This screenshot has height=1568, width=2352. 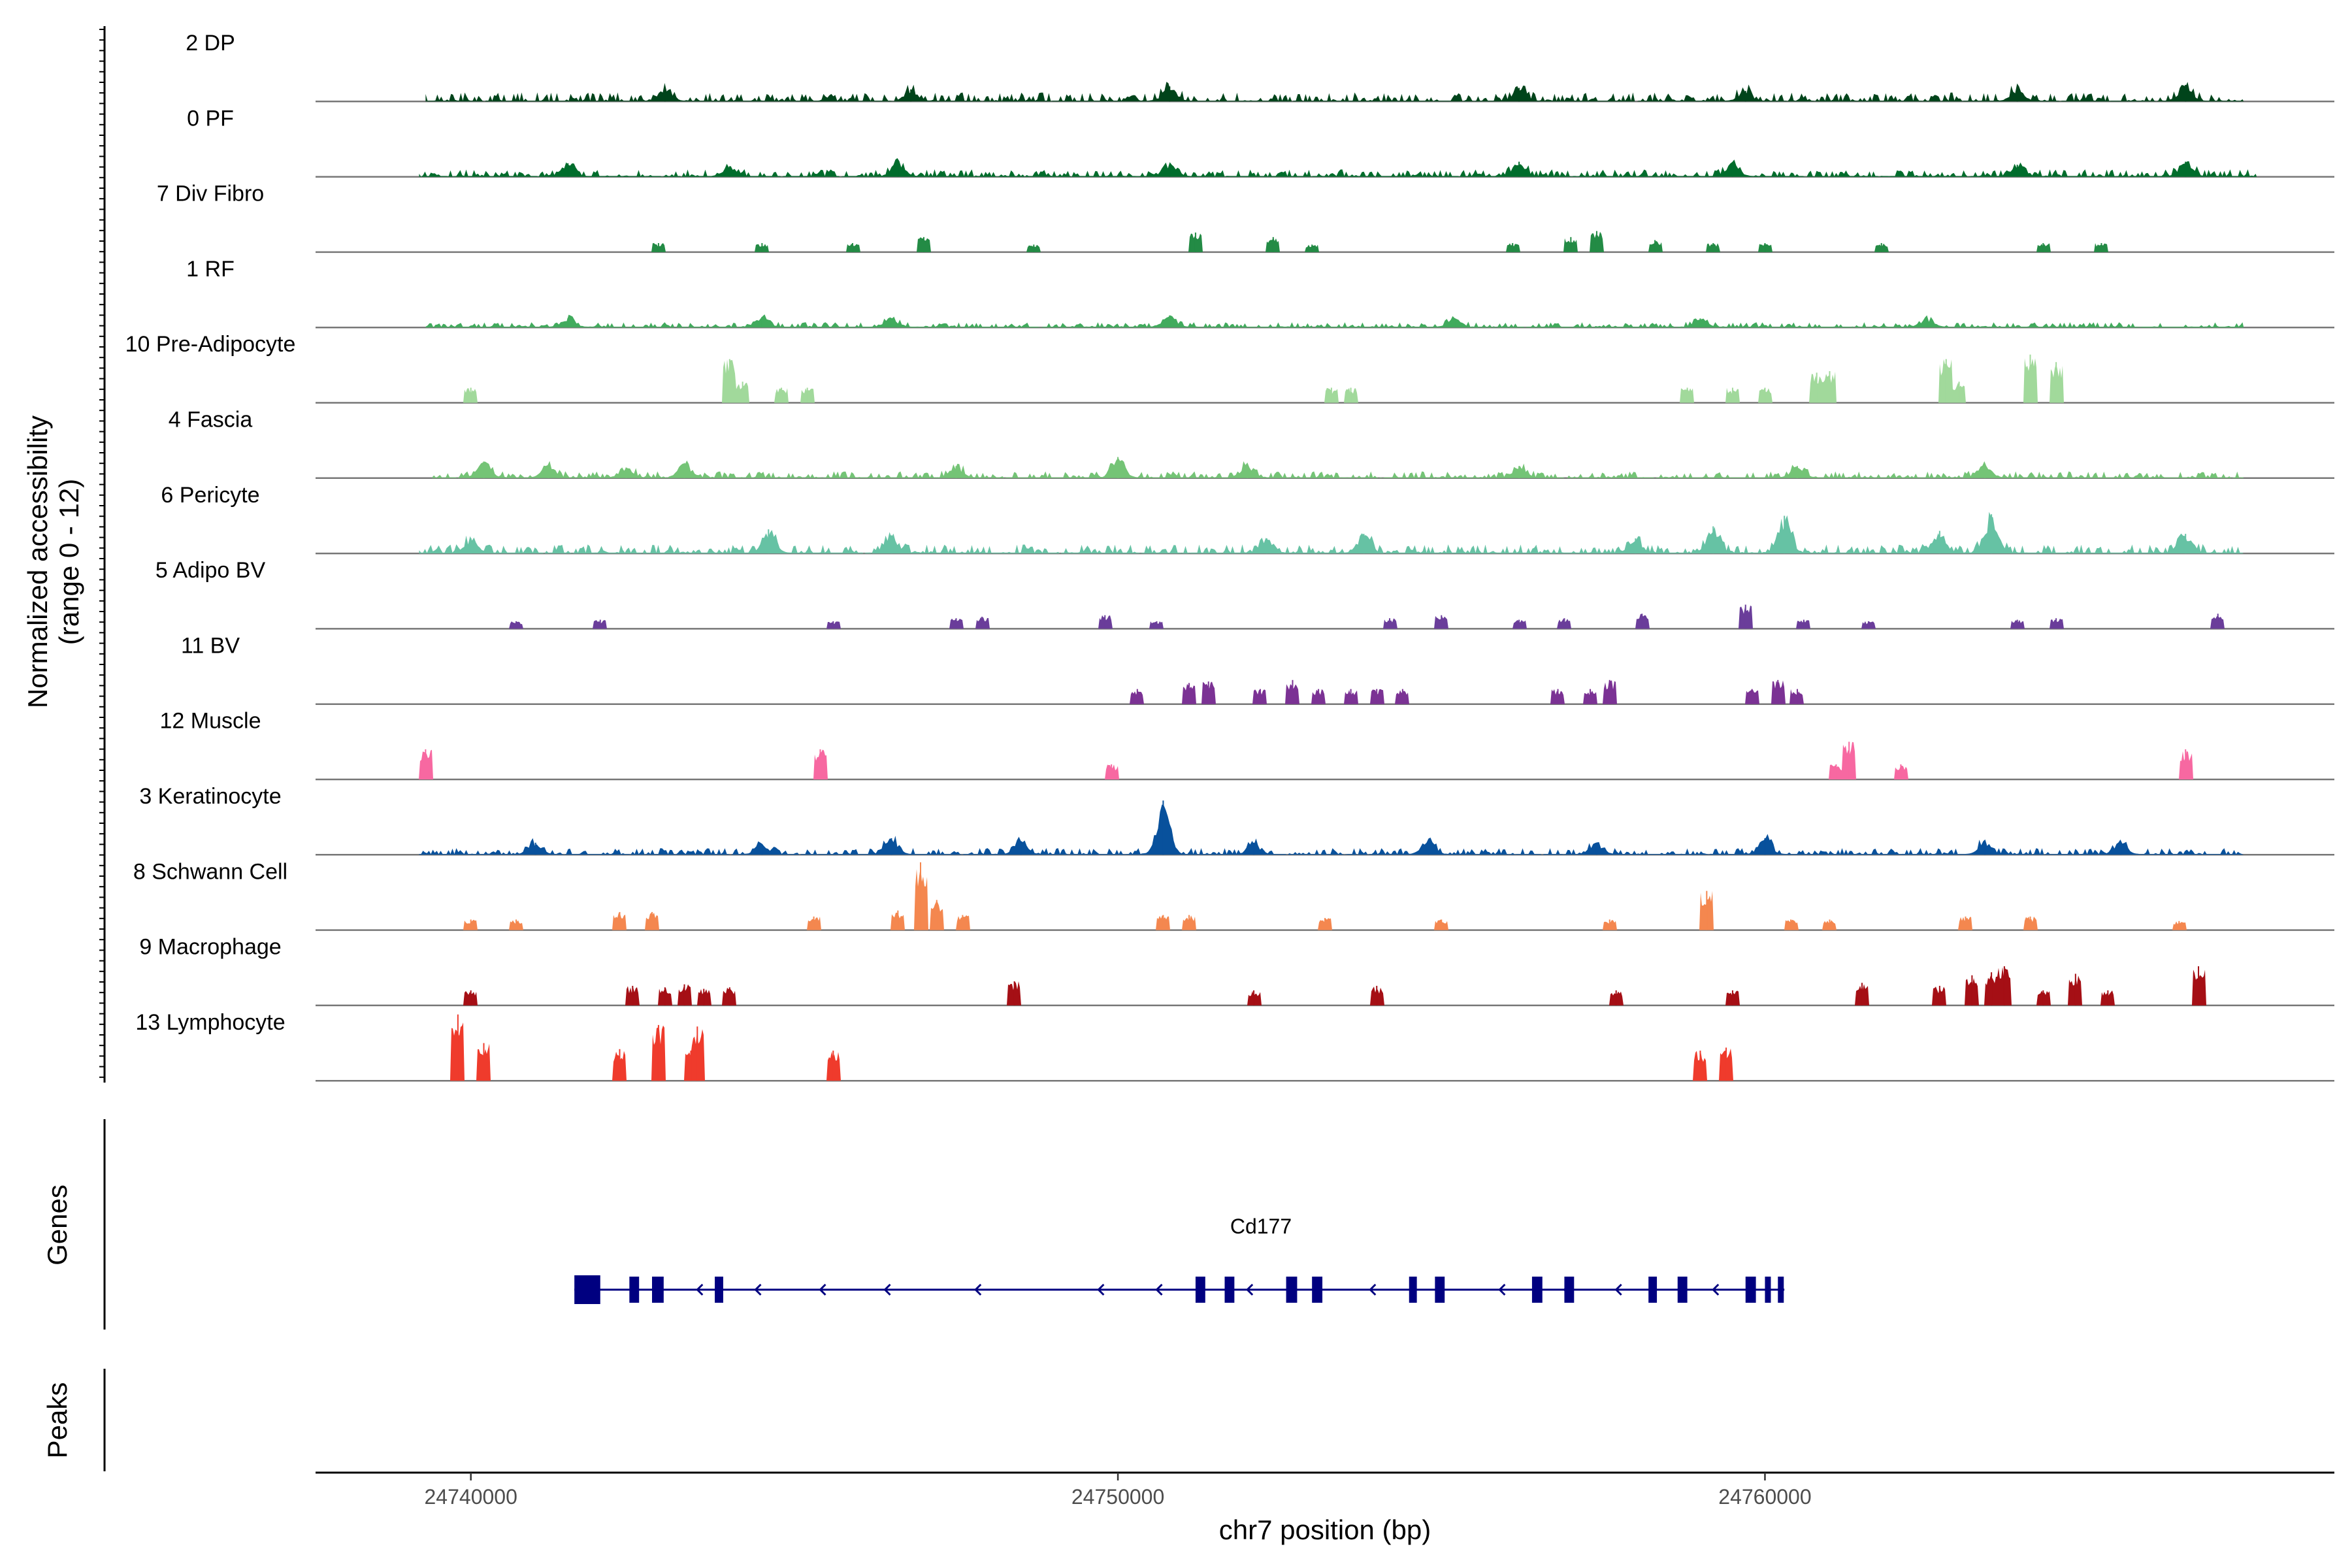 I want to click on track-label-13-lymphocyte: 13 Lymphocyte, so click(x=210, y=1022).